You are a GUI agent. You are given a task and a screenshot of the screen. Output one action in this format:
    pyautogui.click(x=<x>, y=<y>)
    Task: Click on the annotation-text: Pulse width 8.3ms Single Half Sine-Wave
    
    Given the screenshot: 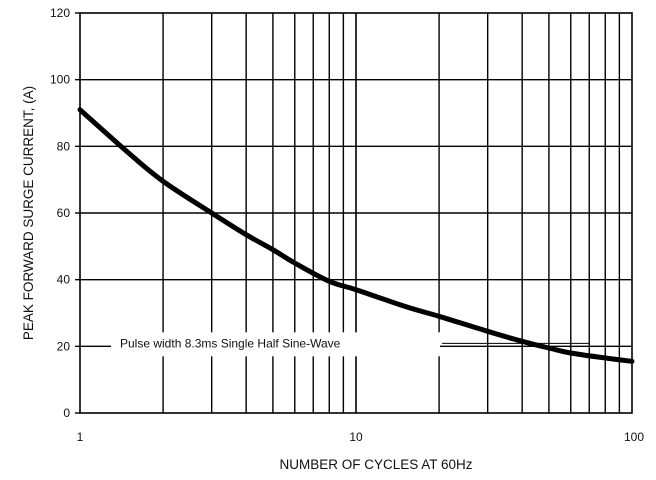 What is the action you would take?
    pyautogui.click(x=230, y=343)
    